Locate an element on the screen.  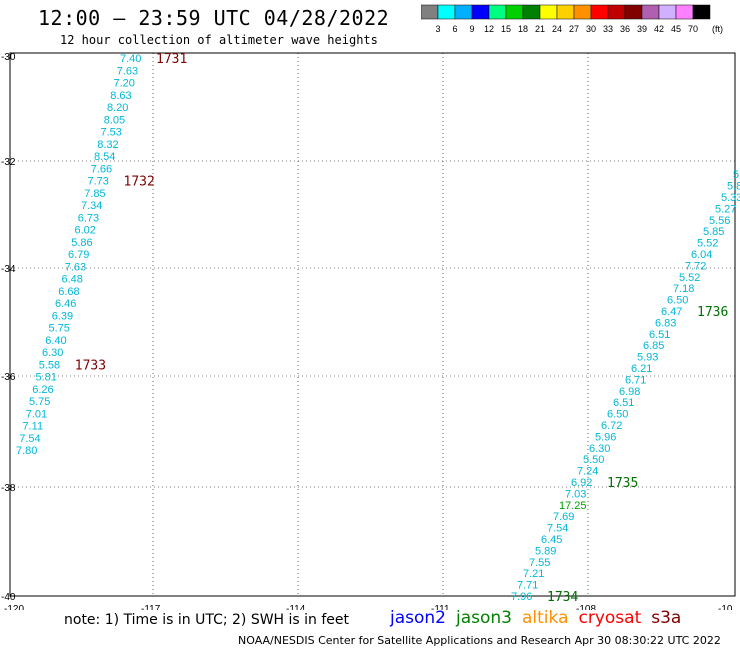
wave-height-label: 7.18 is located at coordinates (683, 289).